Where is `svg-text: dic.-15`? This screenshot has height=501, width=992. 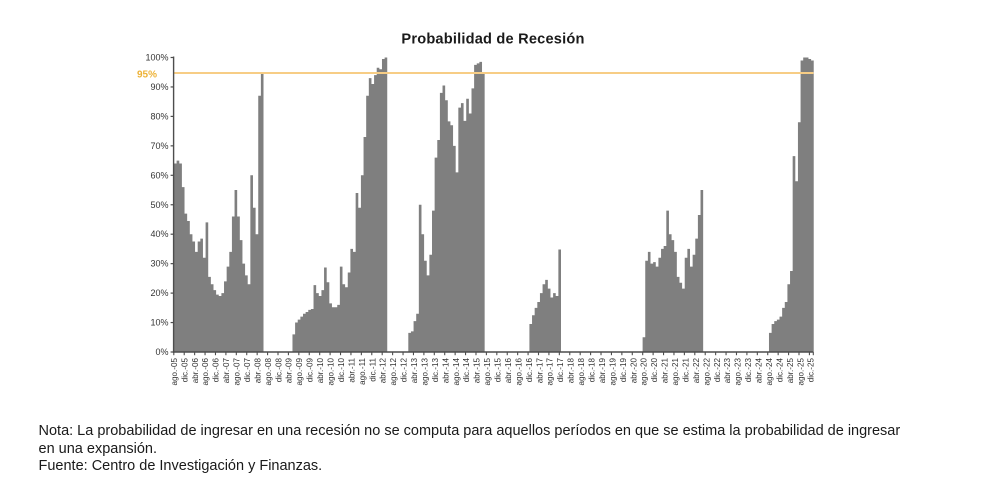
svg-text: dic.-15 is located at coordinates (498, 370).